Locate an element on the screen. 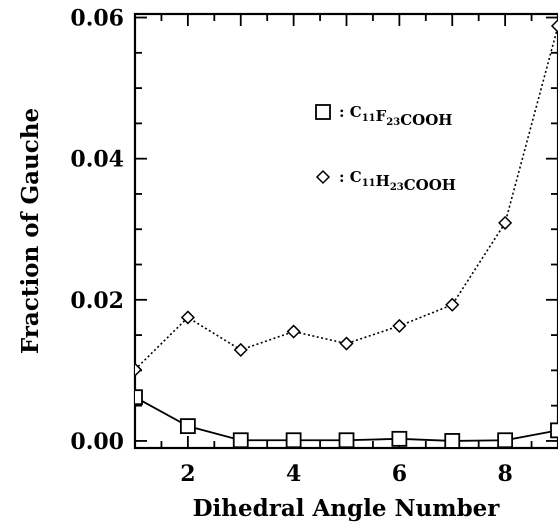 This screenshot has width=558, height=523. y-tick-label: 0.04 is located at coordinates (97, 160).